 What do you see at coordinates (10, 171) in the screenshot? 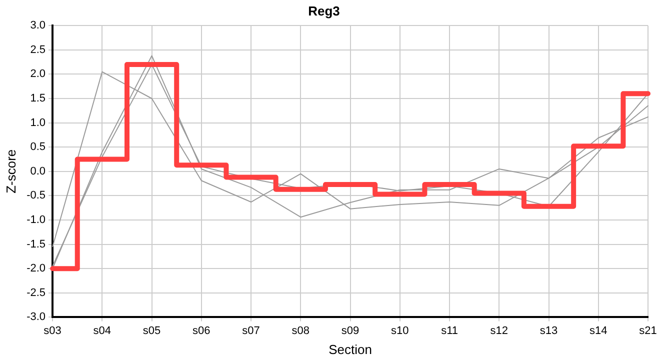
I see `y-axis-title: Z-score` at bounding box center [10, 171].